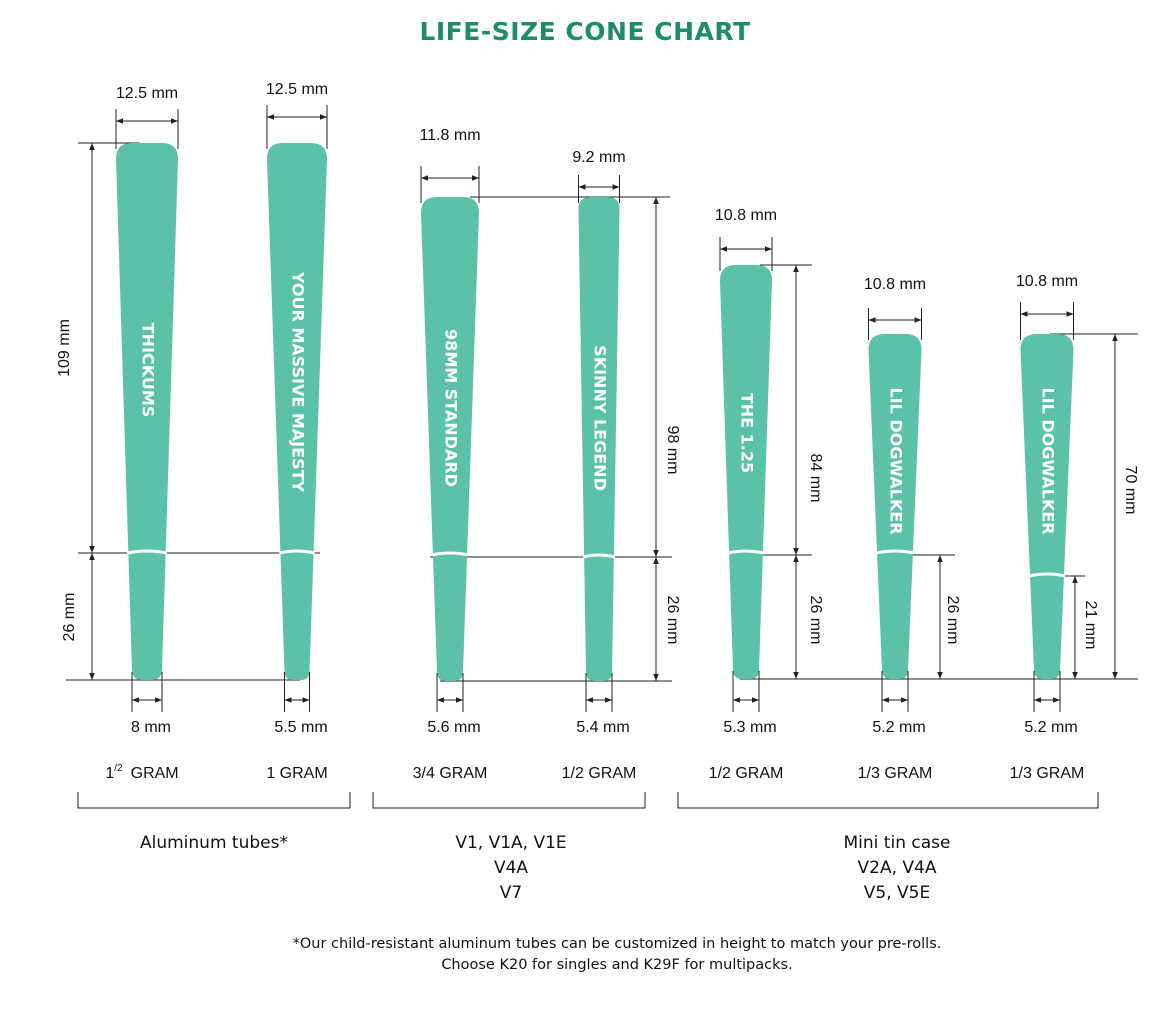 Image resolution: width=1170 pixels, height=1019 pixels. Describe the element at coordinates (511, 868) in the screenshot. I see `group-line: V4A` at that location.